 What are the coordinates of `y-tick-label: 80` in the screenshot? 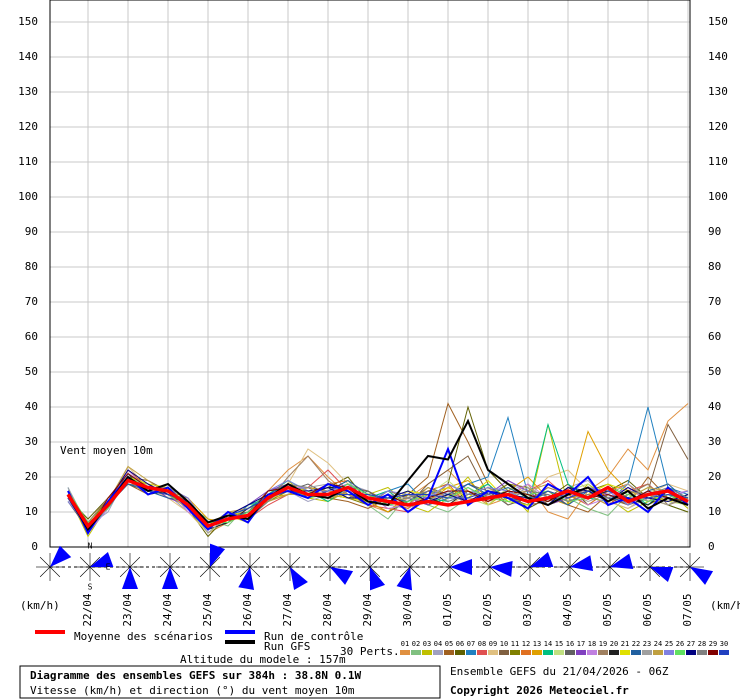 It's located at (31, 266).